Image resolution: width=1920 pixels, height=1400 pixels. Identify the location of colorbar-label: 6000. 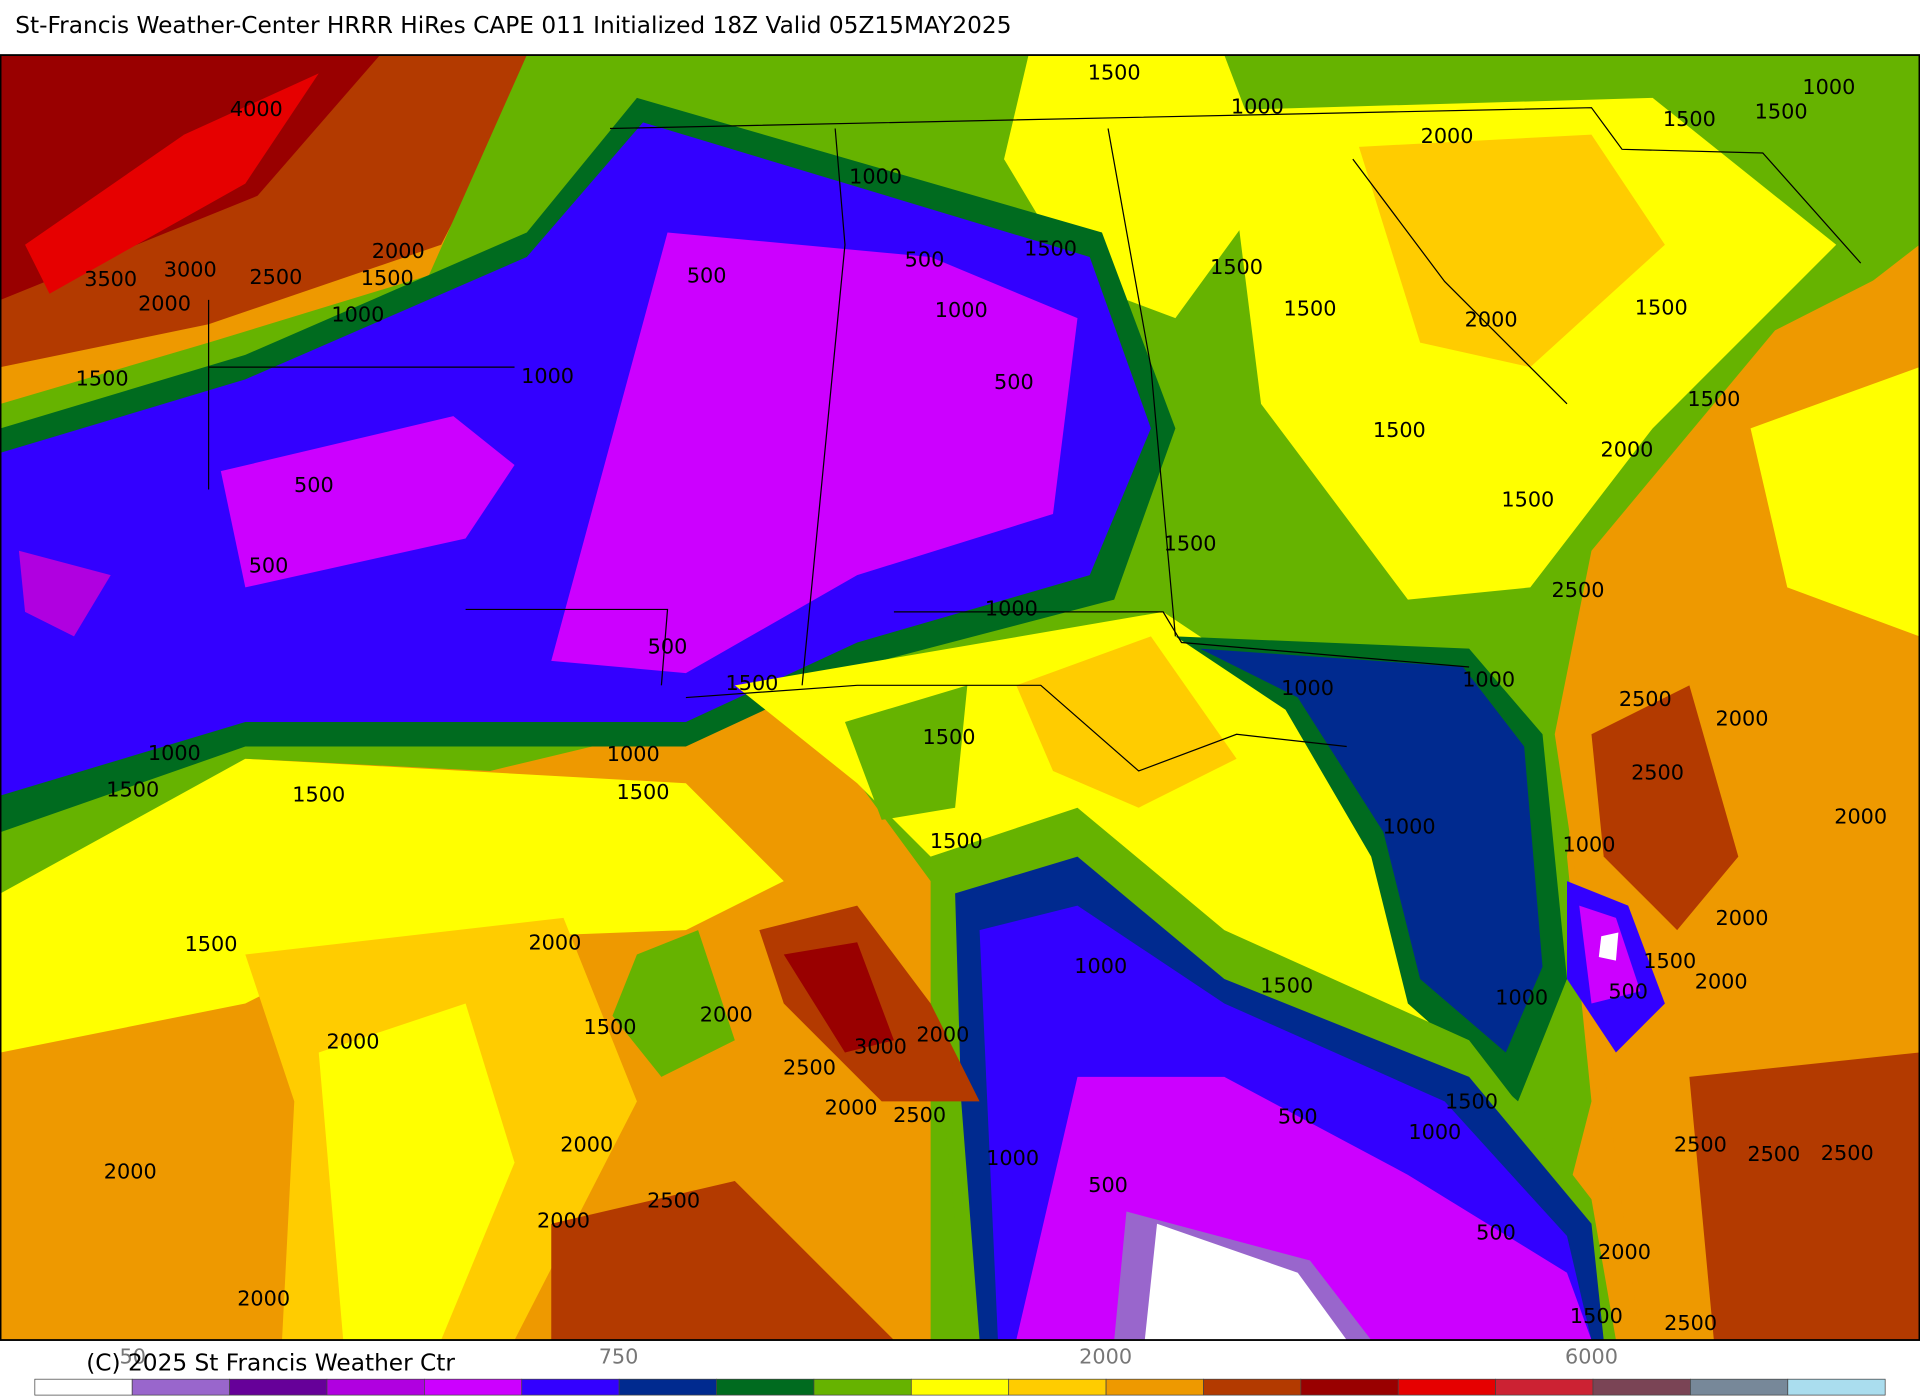
(1591, 1356).